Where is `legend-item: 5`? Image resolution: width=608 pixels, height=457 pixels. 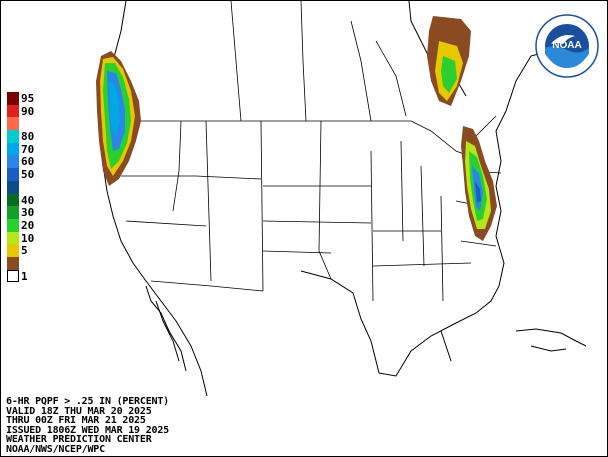
legend-item: 5 is located at coordinates (23, 250).